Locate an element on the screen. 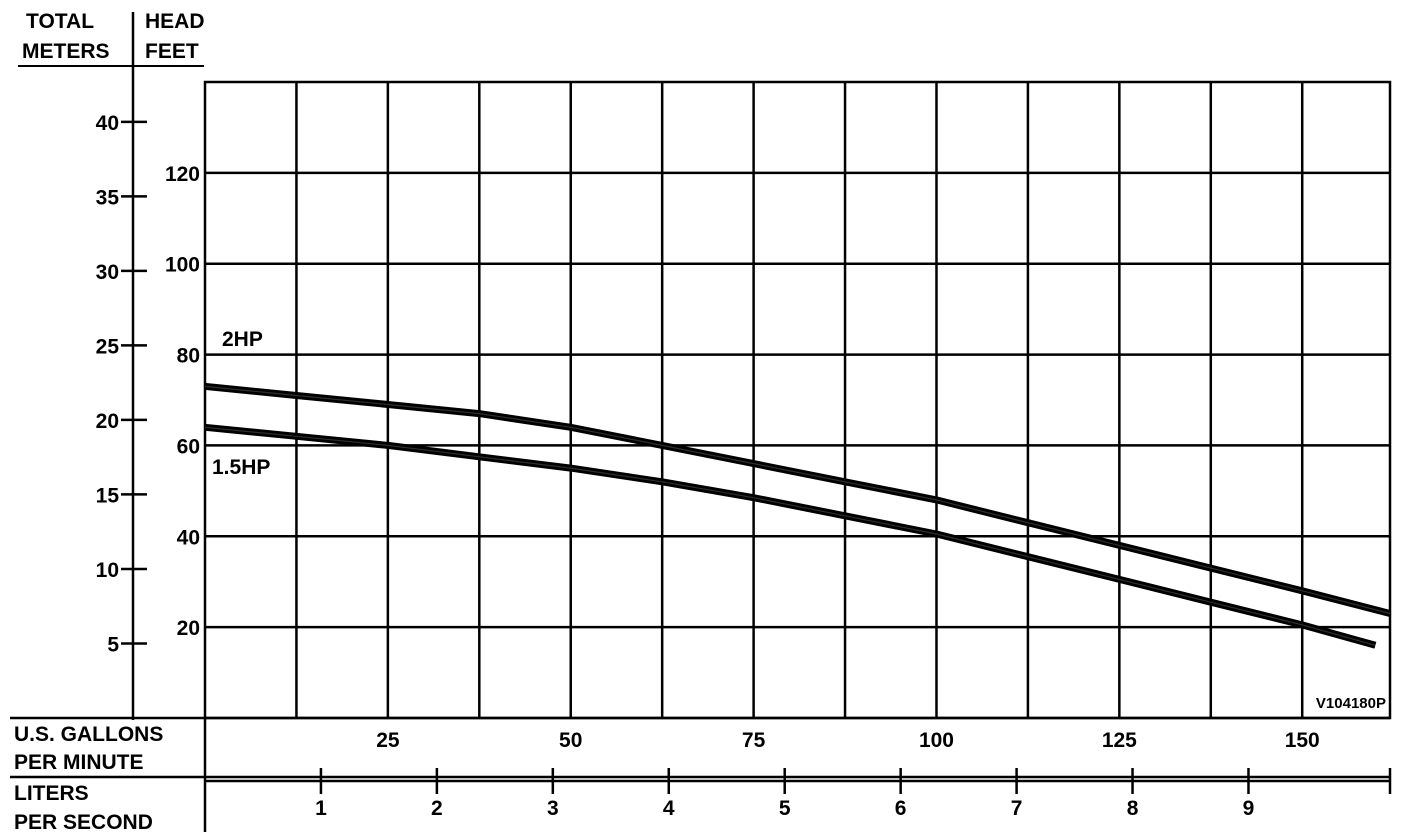 The width and height of the screenshot is (1411, 838). feet-tick-label: 20 is located at coordinates (188, 628).